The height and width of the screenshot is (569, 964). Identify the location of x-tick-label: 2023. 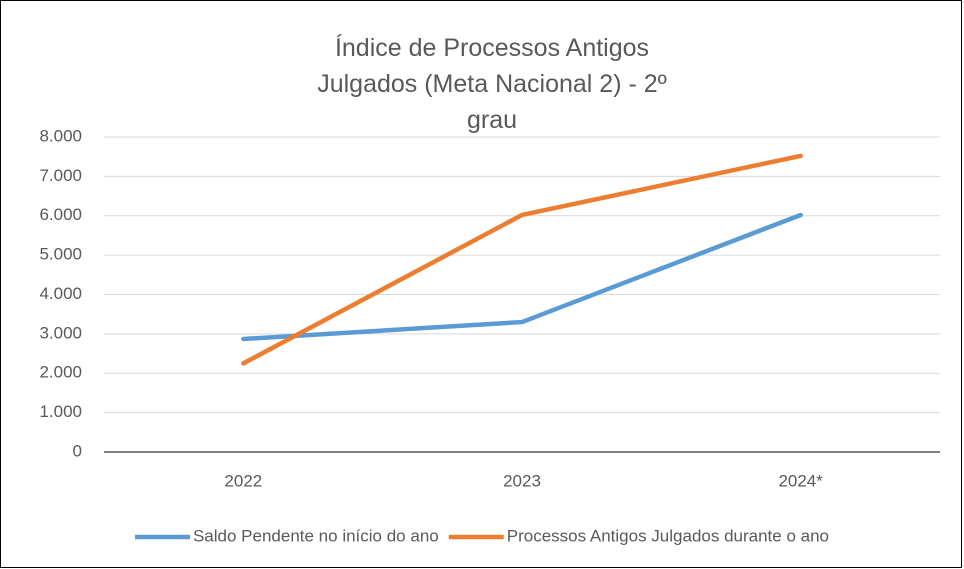
(522, 480).